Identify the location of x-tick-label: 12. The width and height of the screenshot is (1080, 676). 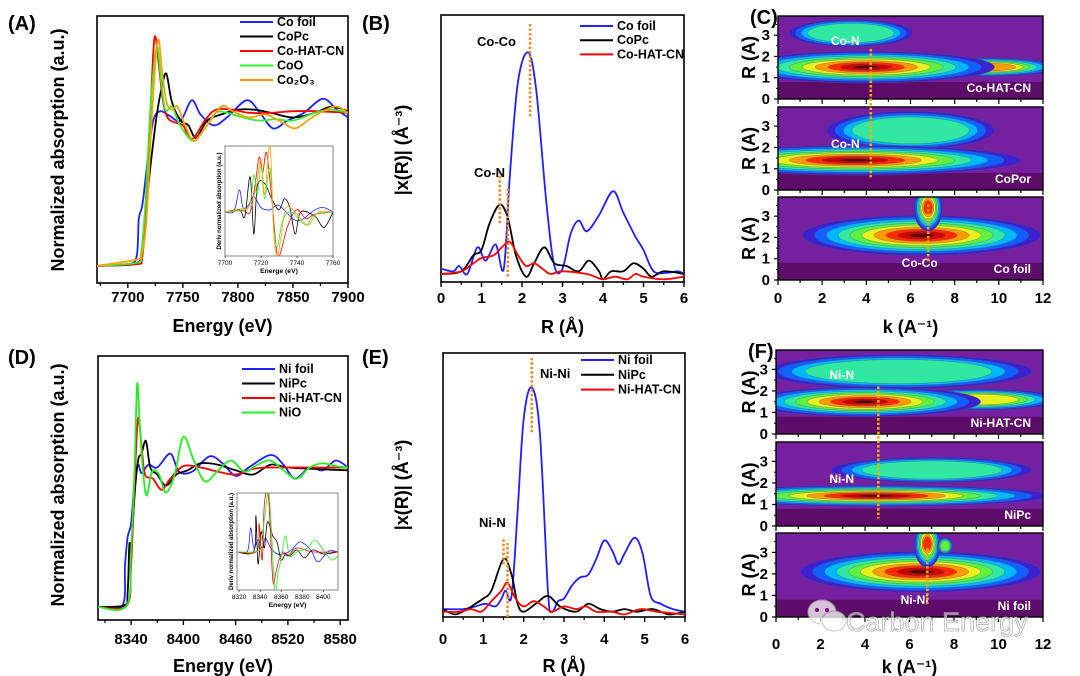
(1043, 298).